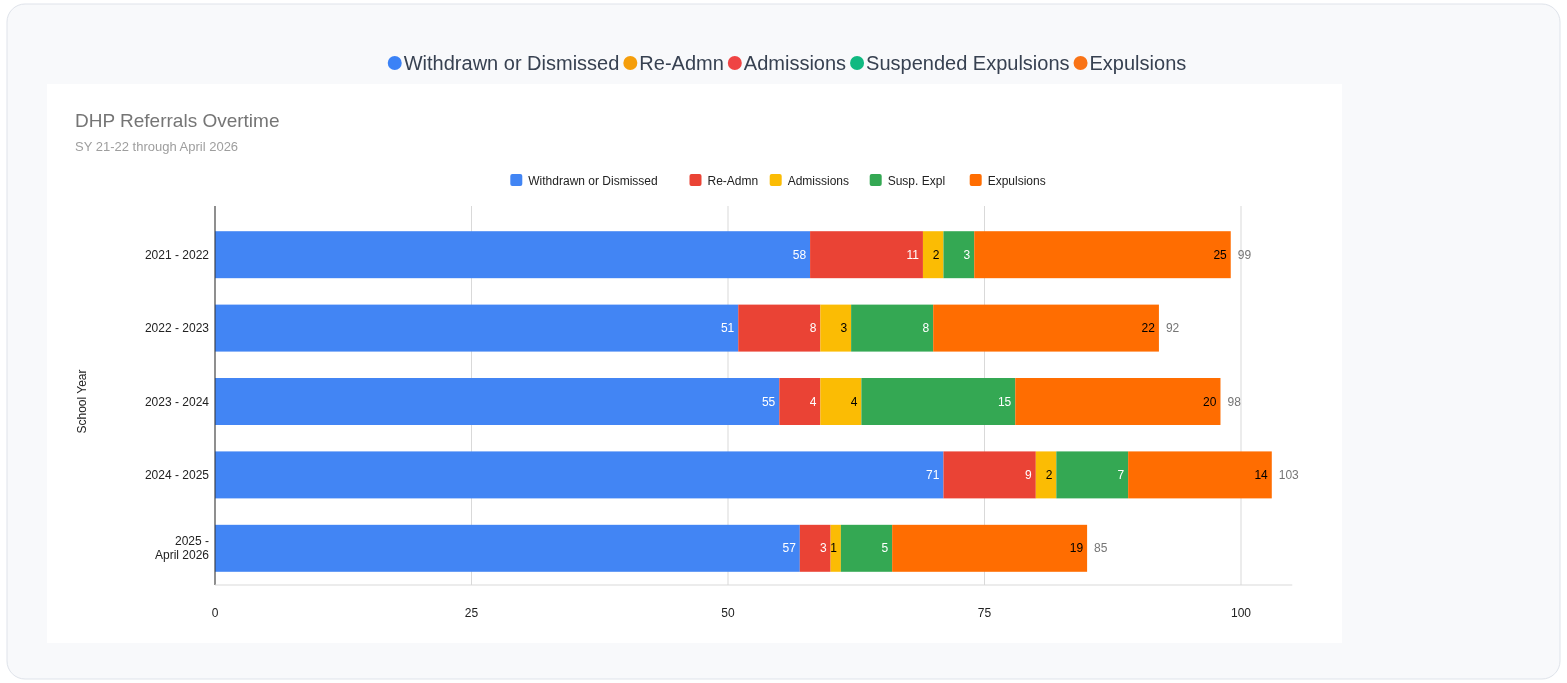 The image size is (1567, 683). Describe the element at coordinates (593, 181) in the screenshot. I see `legend-label: Withdrawn or Dismissed` at that location.